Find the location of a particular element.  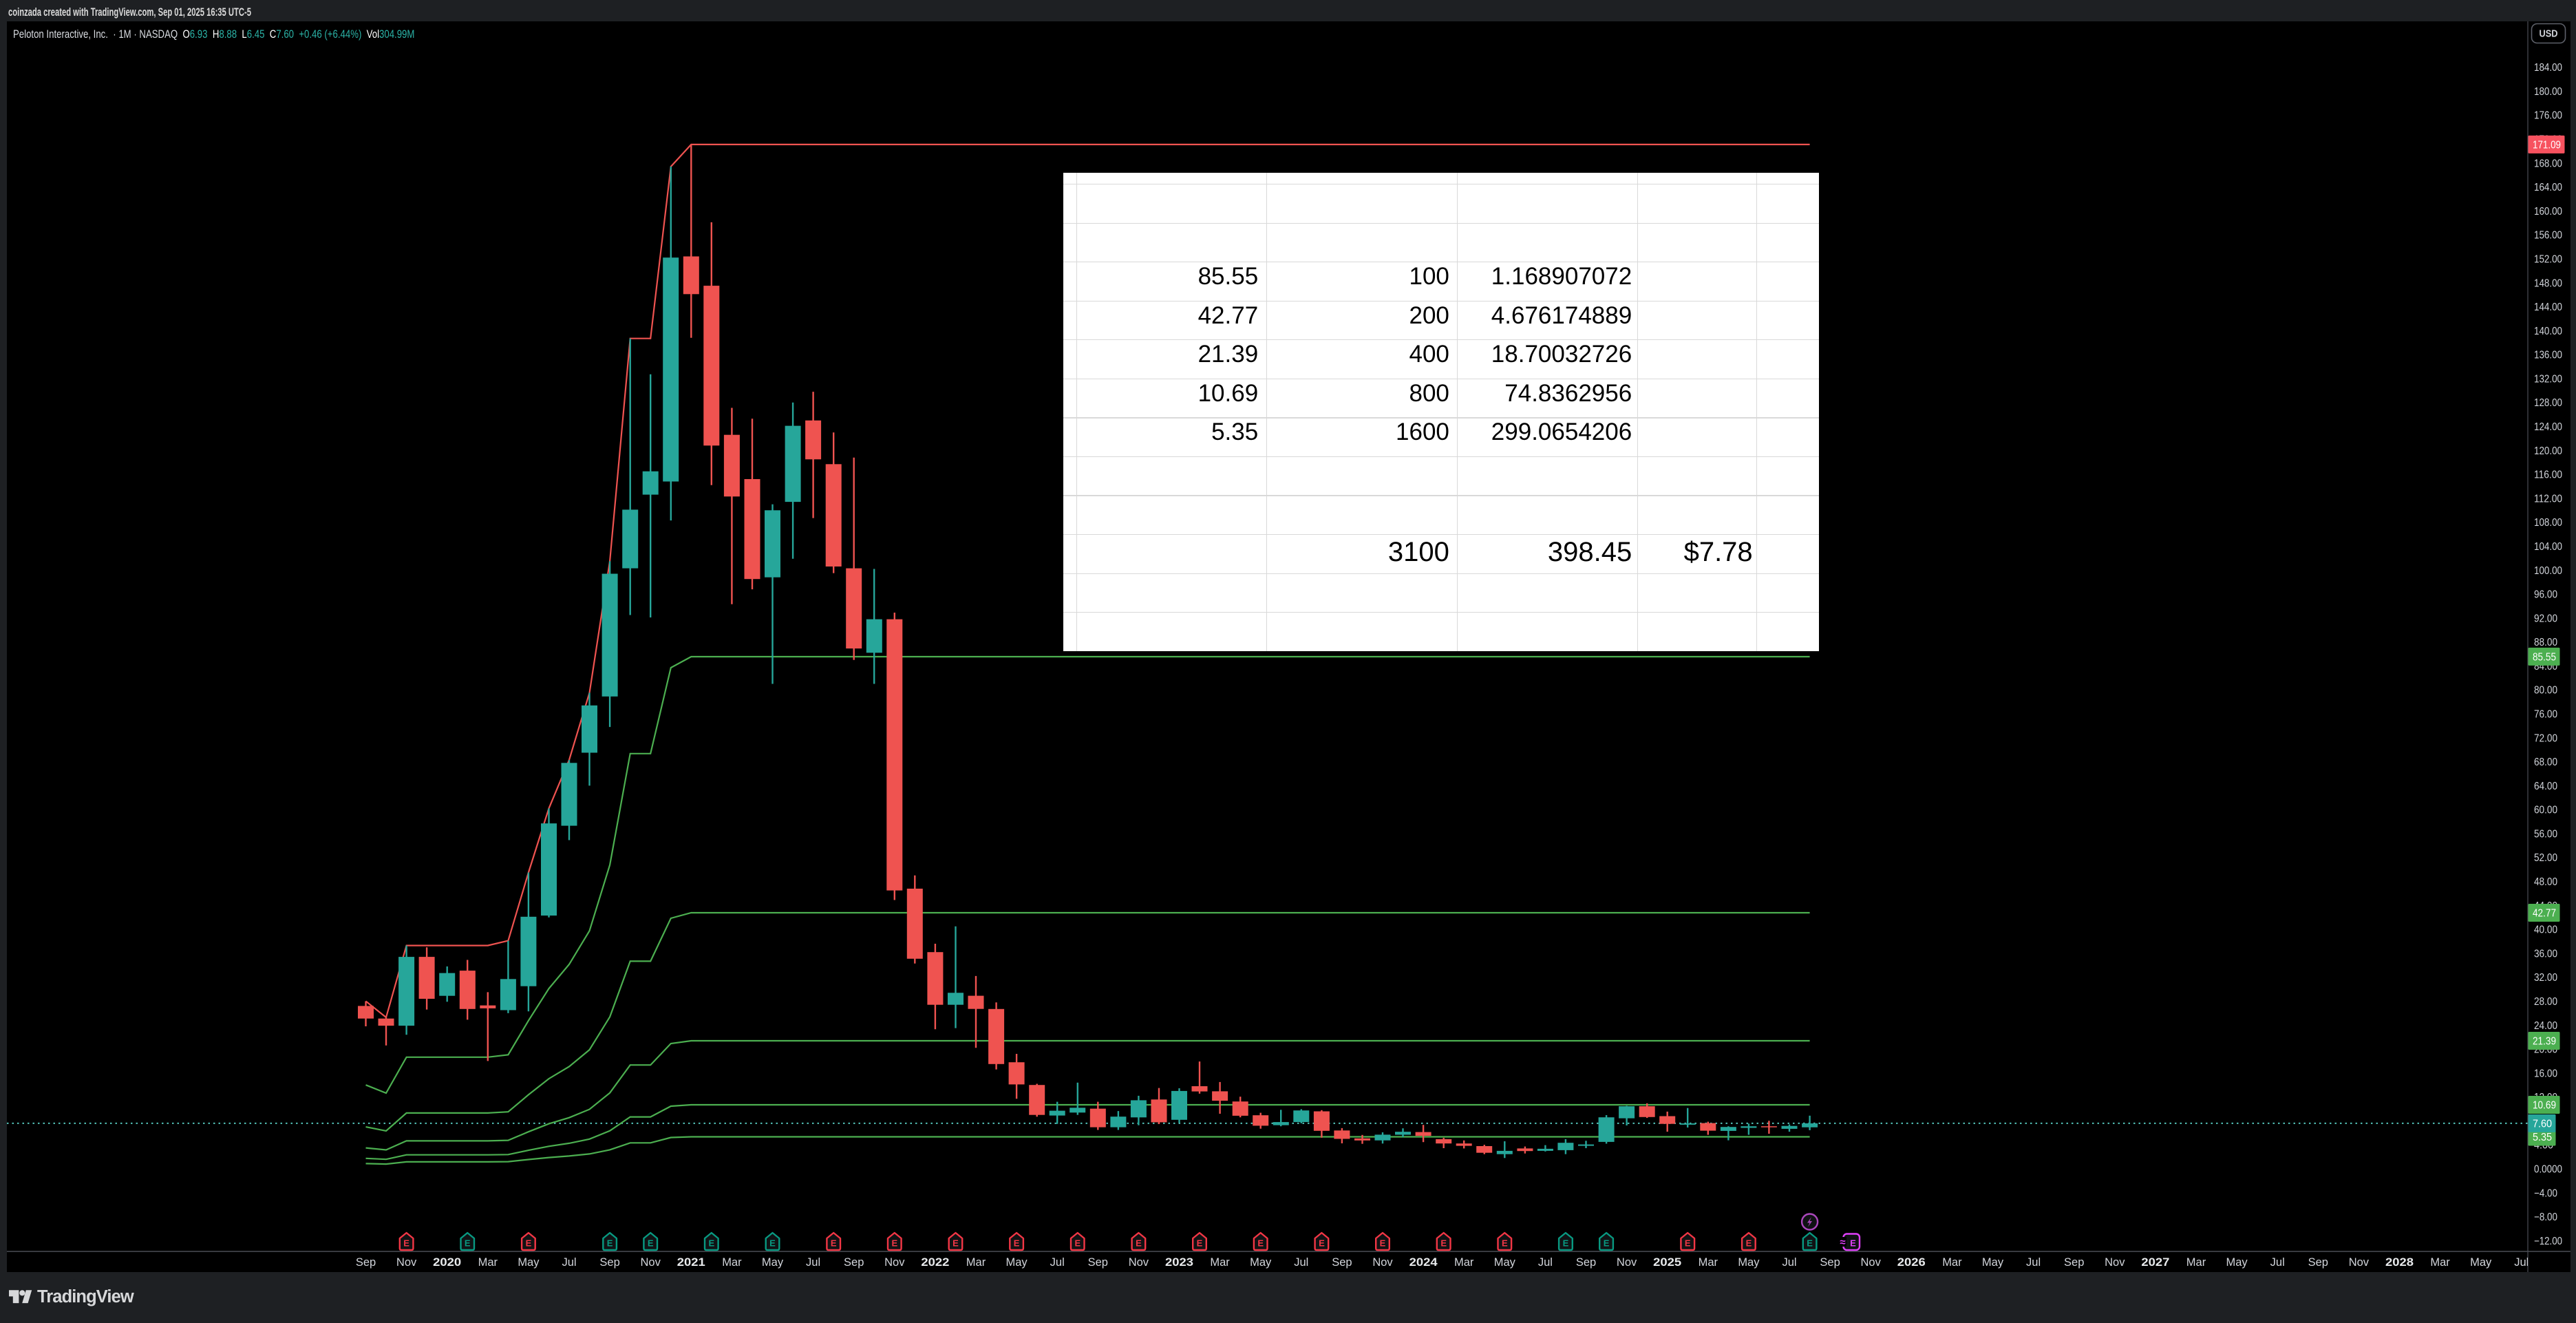

svg-text: 96.00 is located at coordinates (2545, 595).